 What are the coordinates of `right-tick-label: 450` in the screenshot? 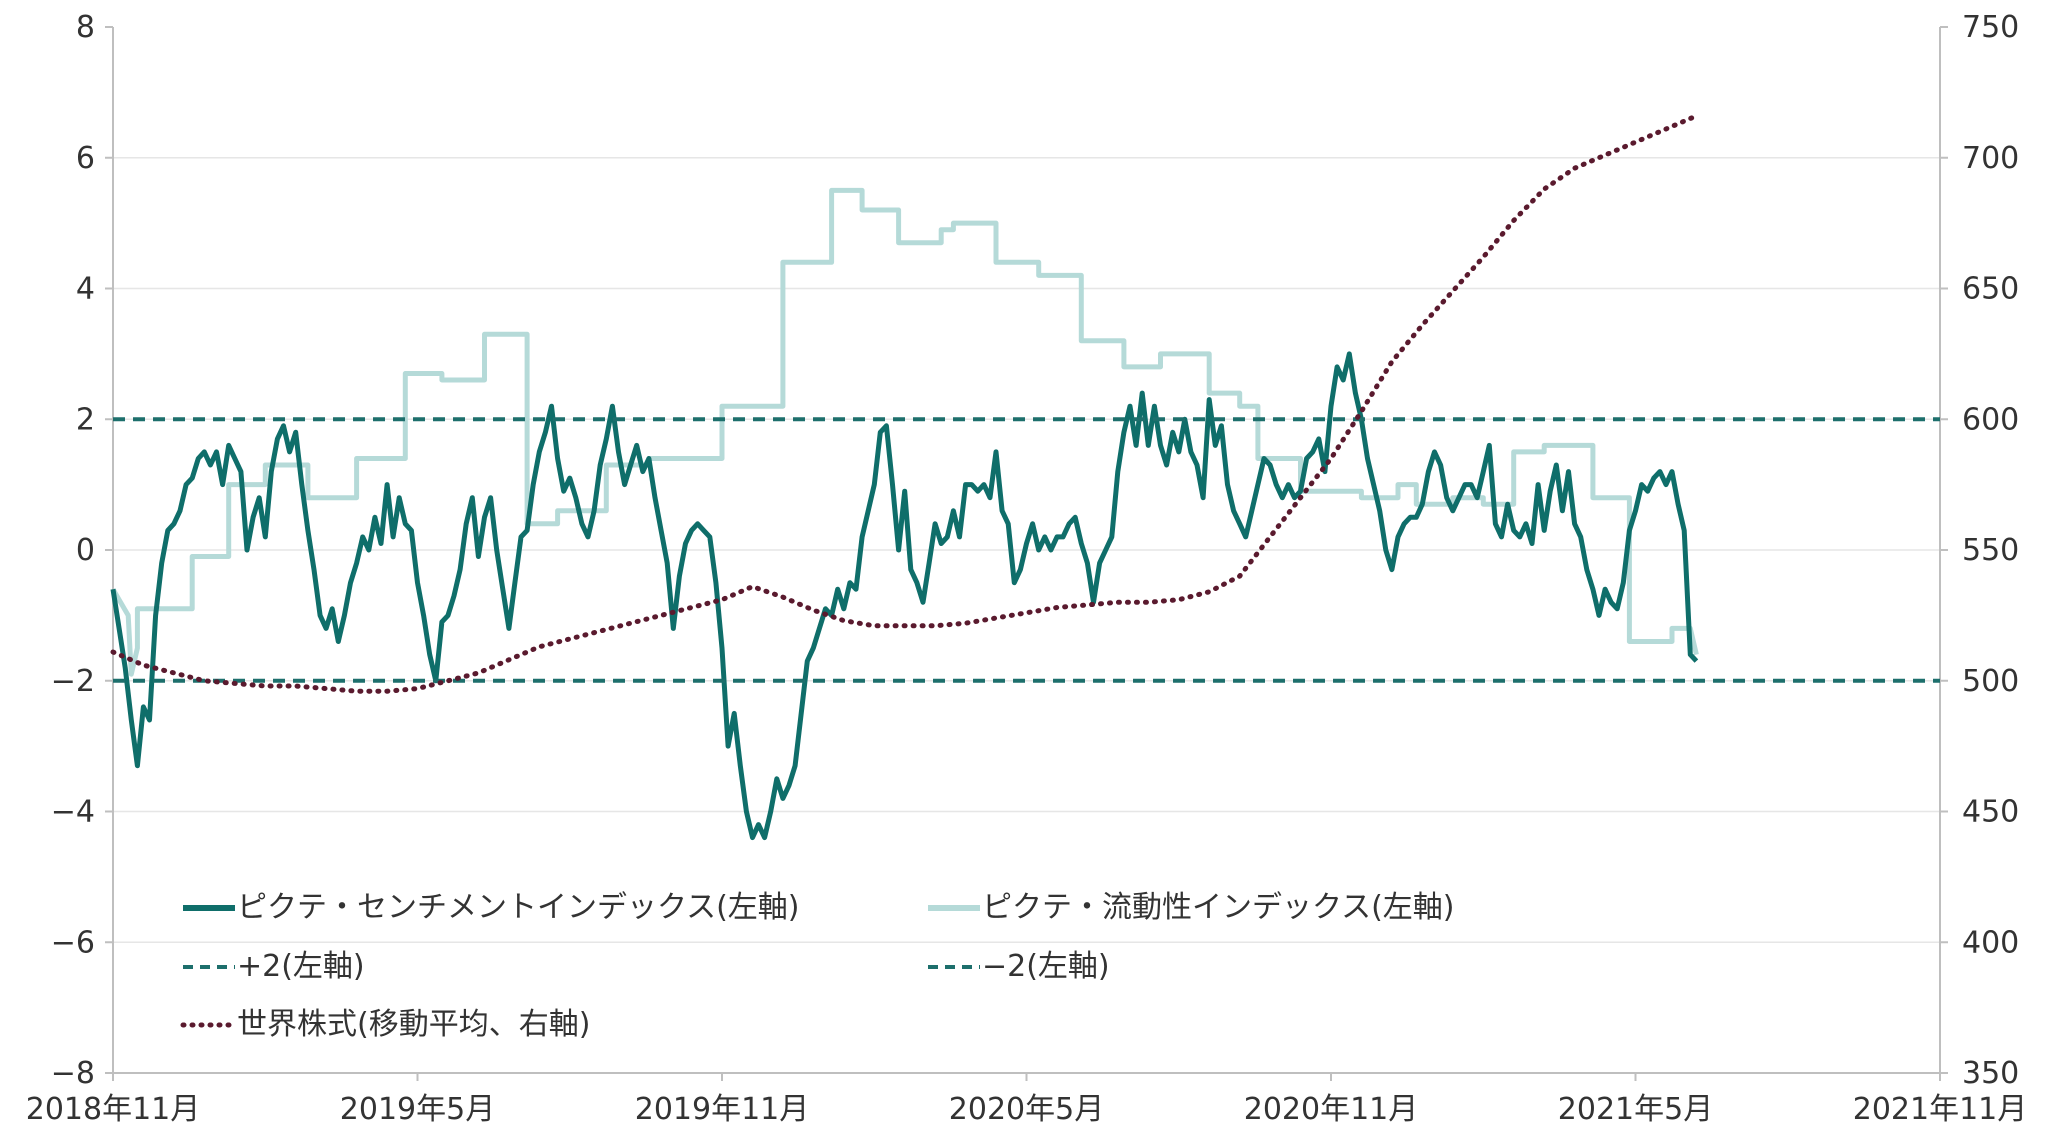 It's located at (1990, 812).